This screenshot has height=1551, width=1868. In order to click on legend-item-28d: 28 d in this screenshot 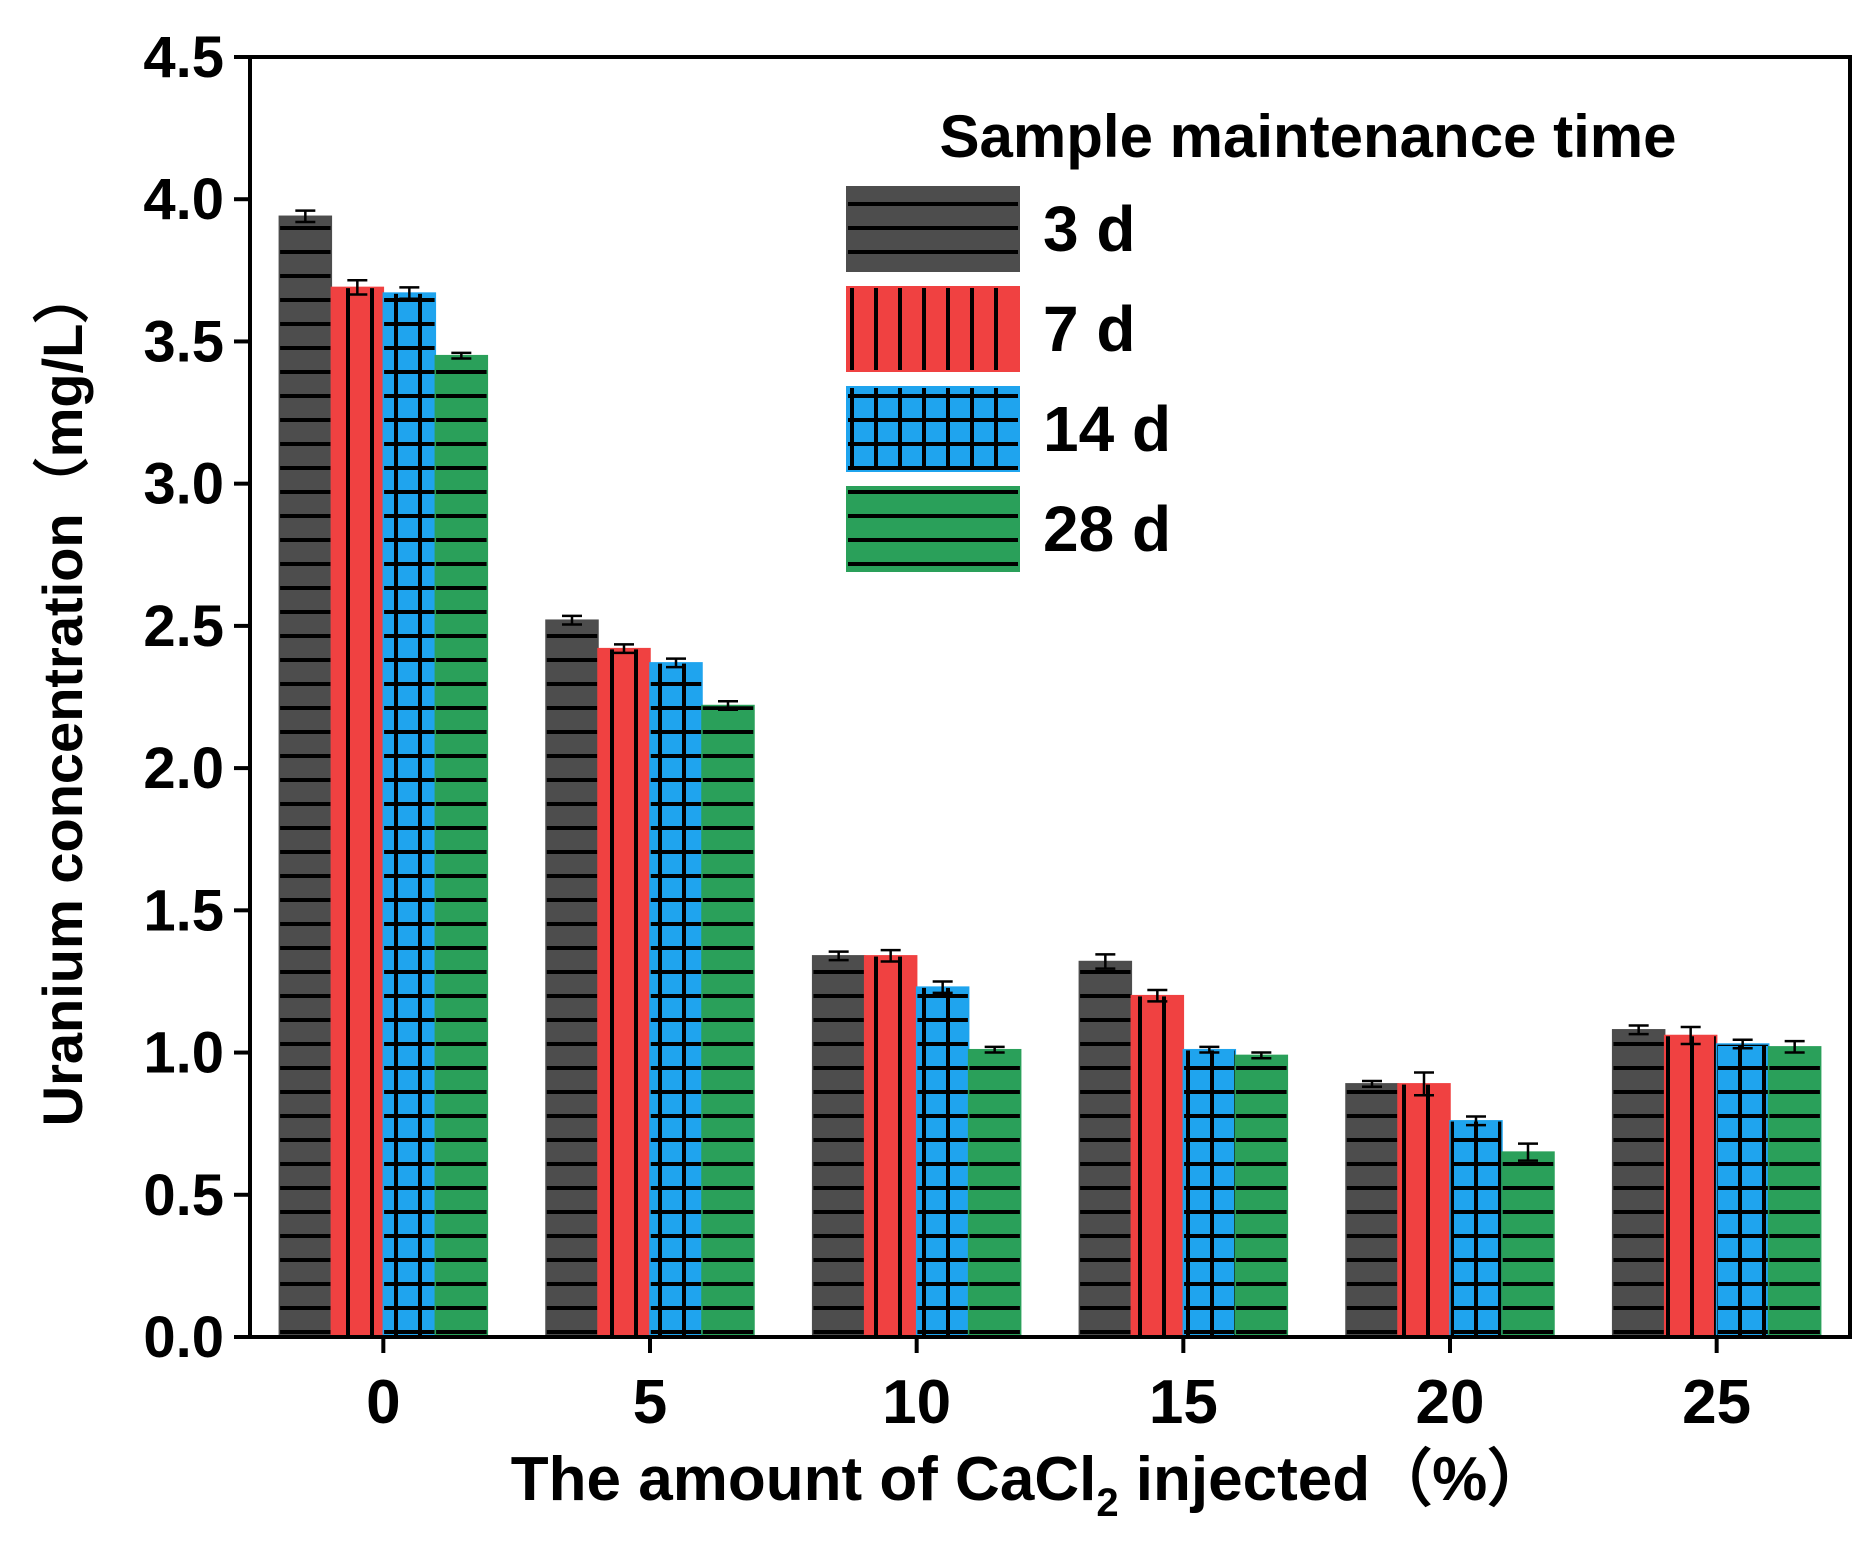, I will do `click(1008, 529)`.